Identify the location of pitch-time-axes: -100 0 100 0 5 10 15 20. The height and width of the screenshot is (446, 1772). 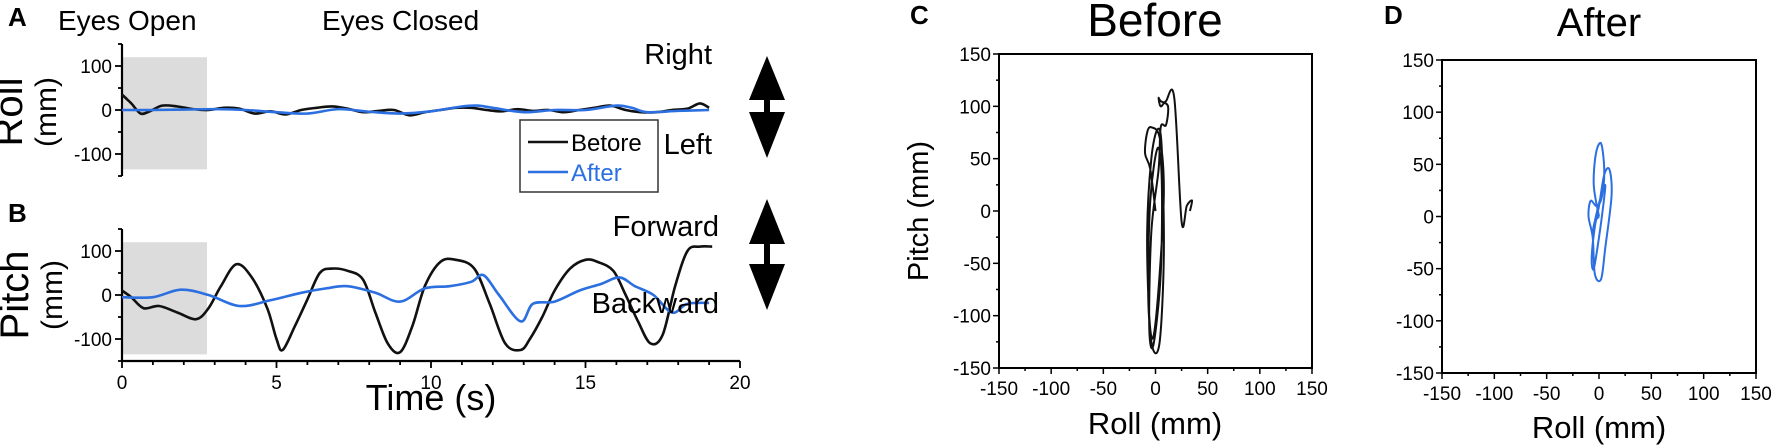
(412, 311).